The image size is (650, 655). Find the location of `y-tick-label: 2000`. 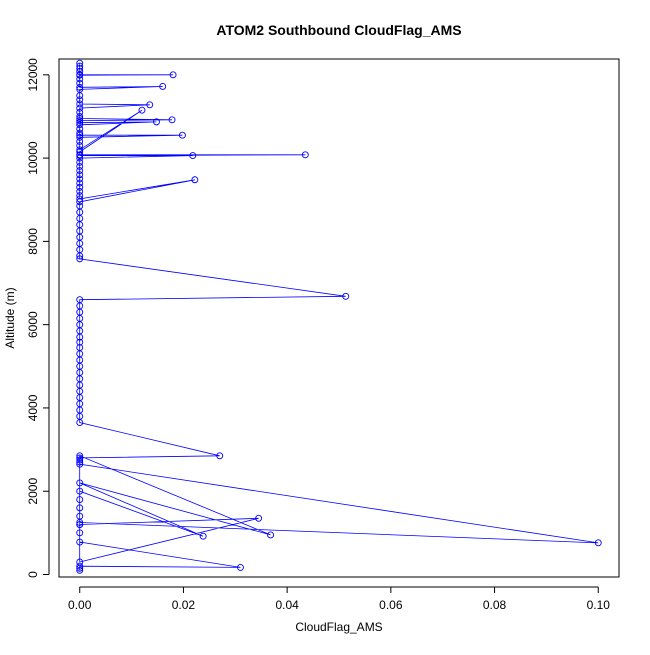

y-tick-label: 2000 is located at coordinates (33, 491).